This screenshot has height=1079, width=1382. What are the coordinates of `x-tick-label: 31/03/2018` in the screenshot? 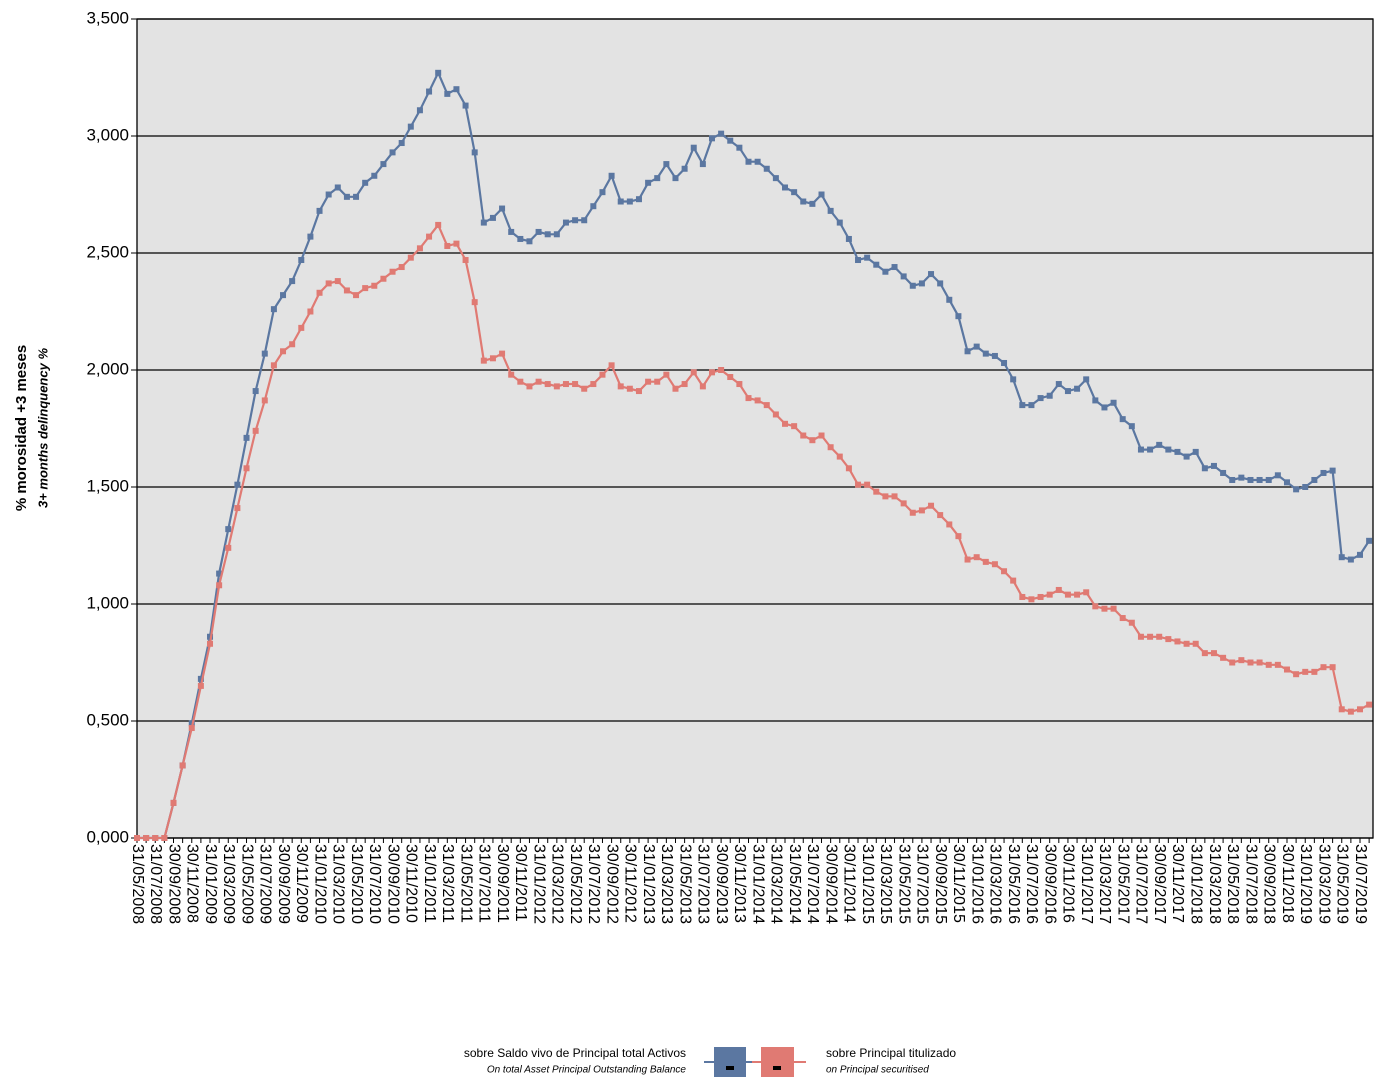 It's located at (1214, 884).